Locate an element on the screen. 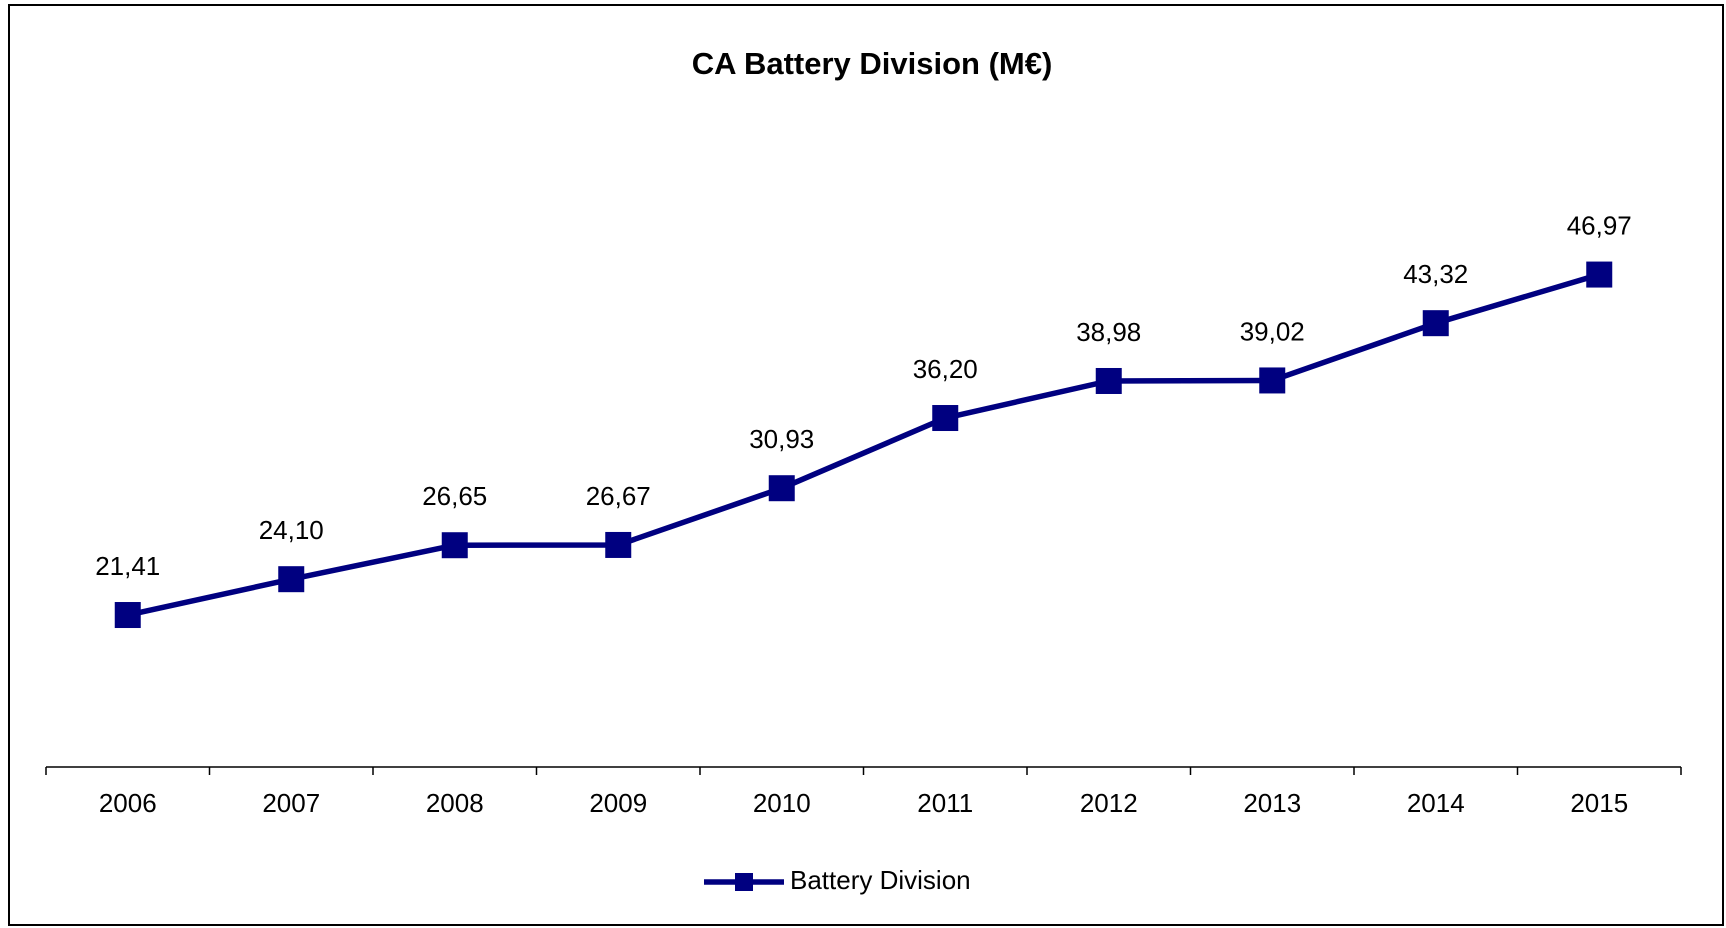 This screenshot has width=1726, height=928. data-label: 30,93 is located at coordinates (781, 439).